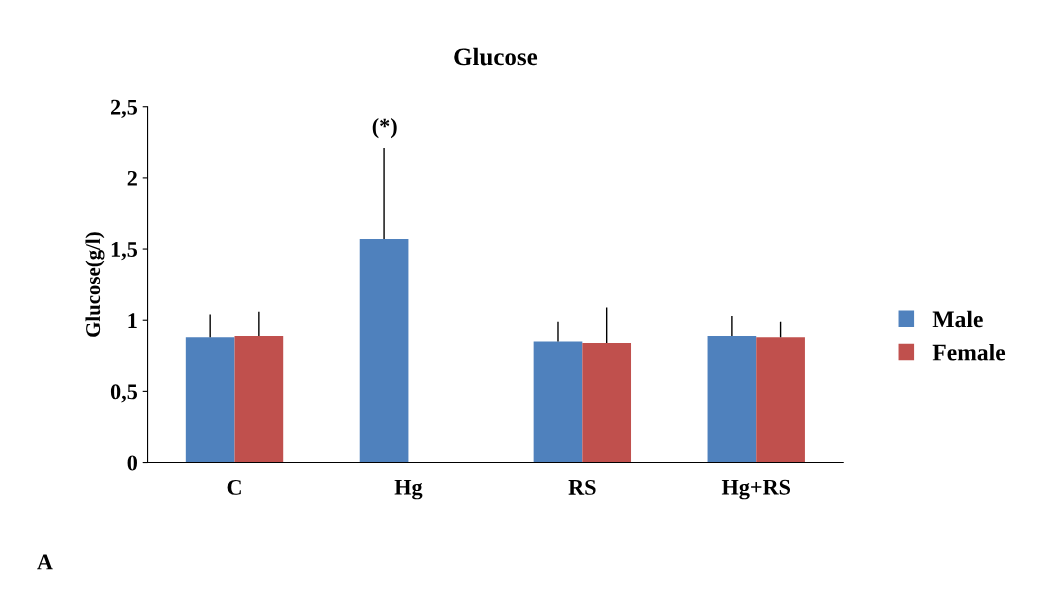 The width and height of the screenshot is (1054, 593). Describe the element at coordinates (582, 487) in the screenshot. I see `x-tick-label: RS` at that location.